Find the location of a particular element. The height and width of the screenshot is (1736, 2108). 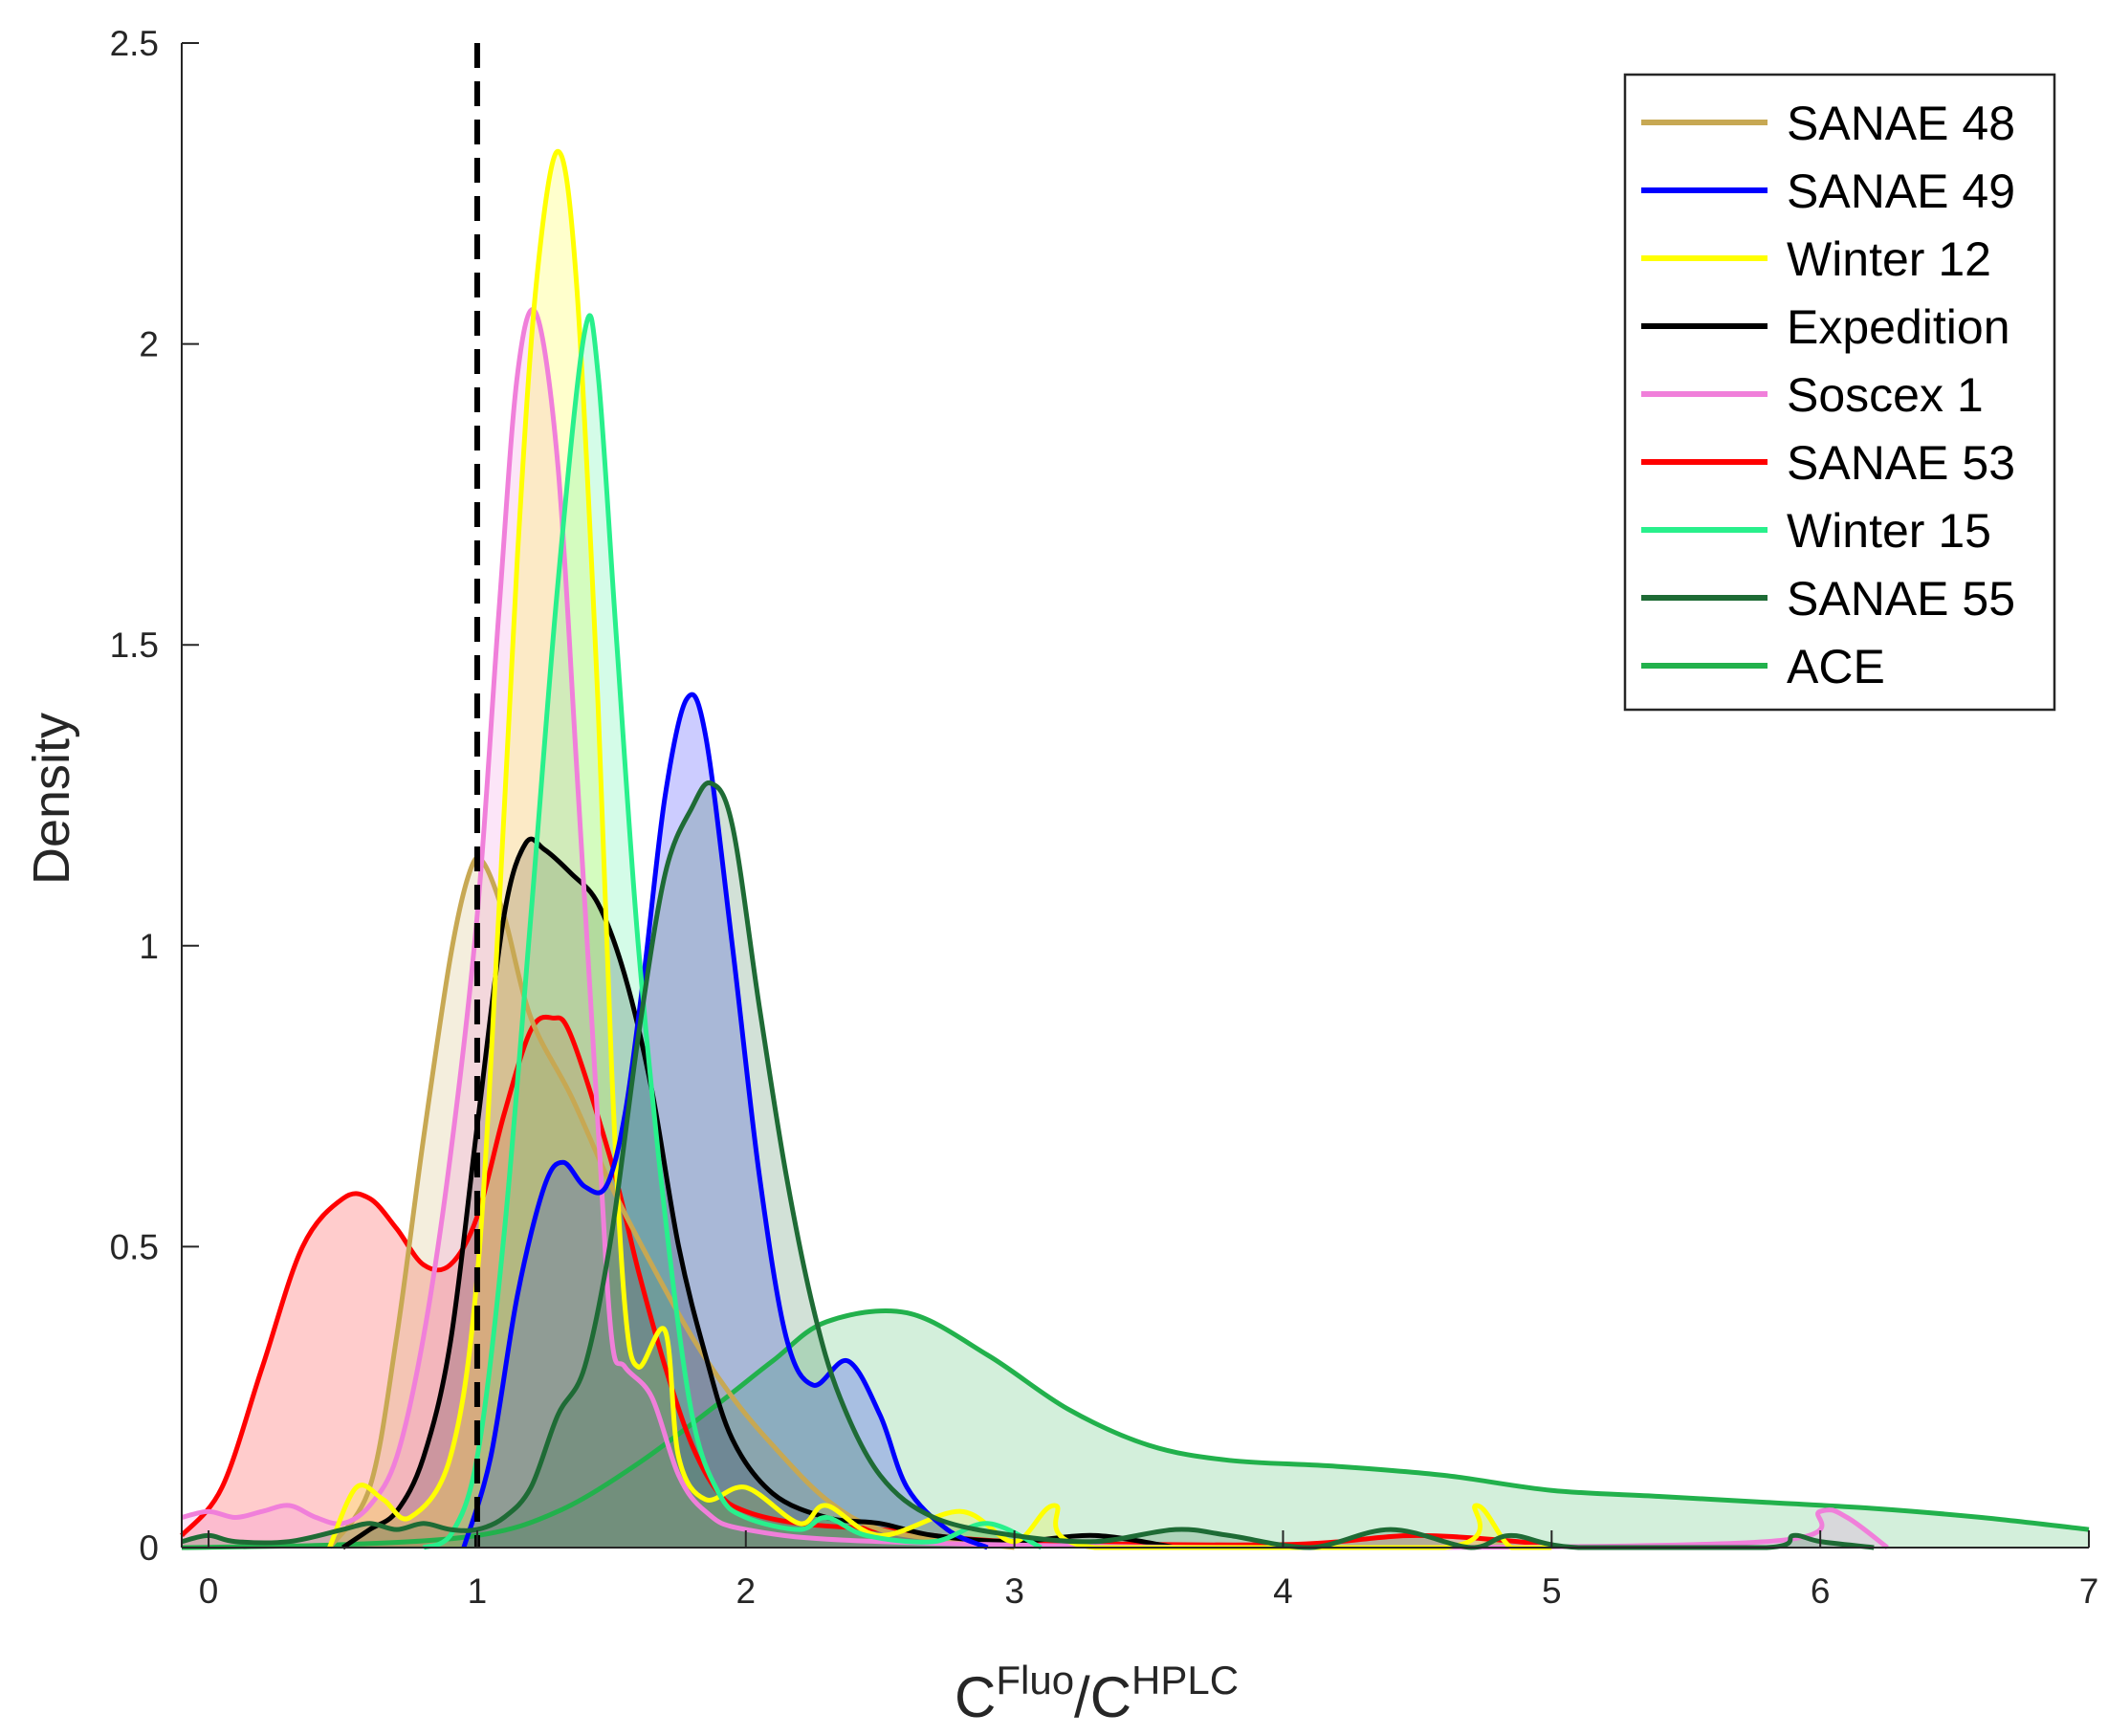

x-tick-label: 2 is located at coordinates (746, 1591).